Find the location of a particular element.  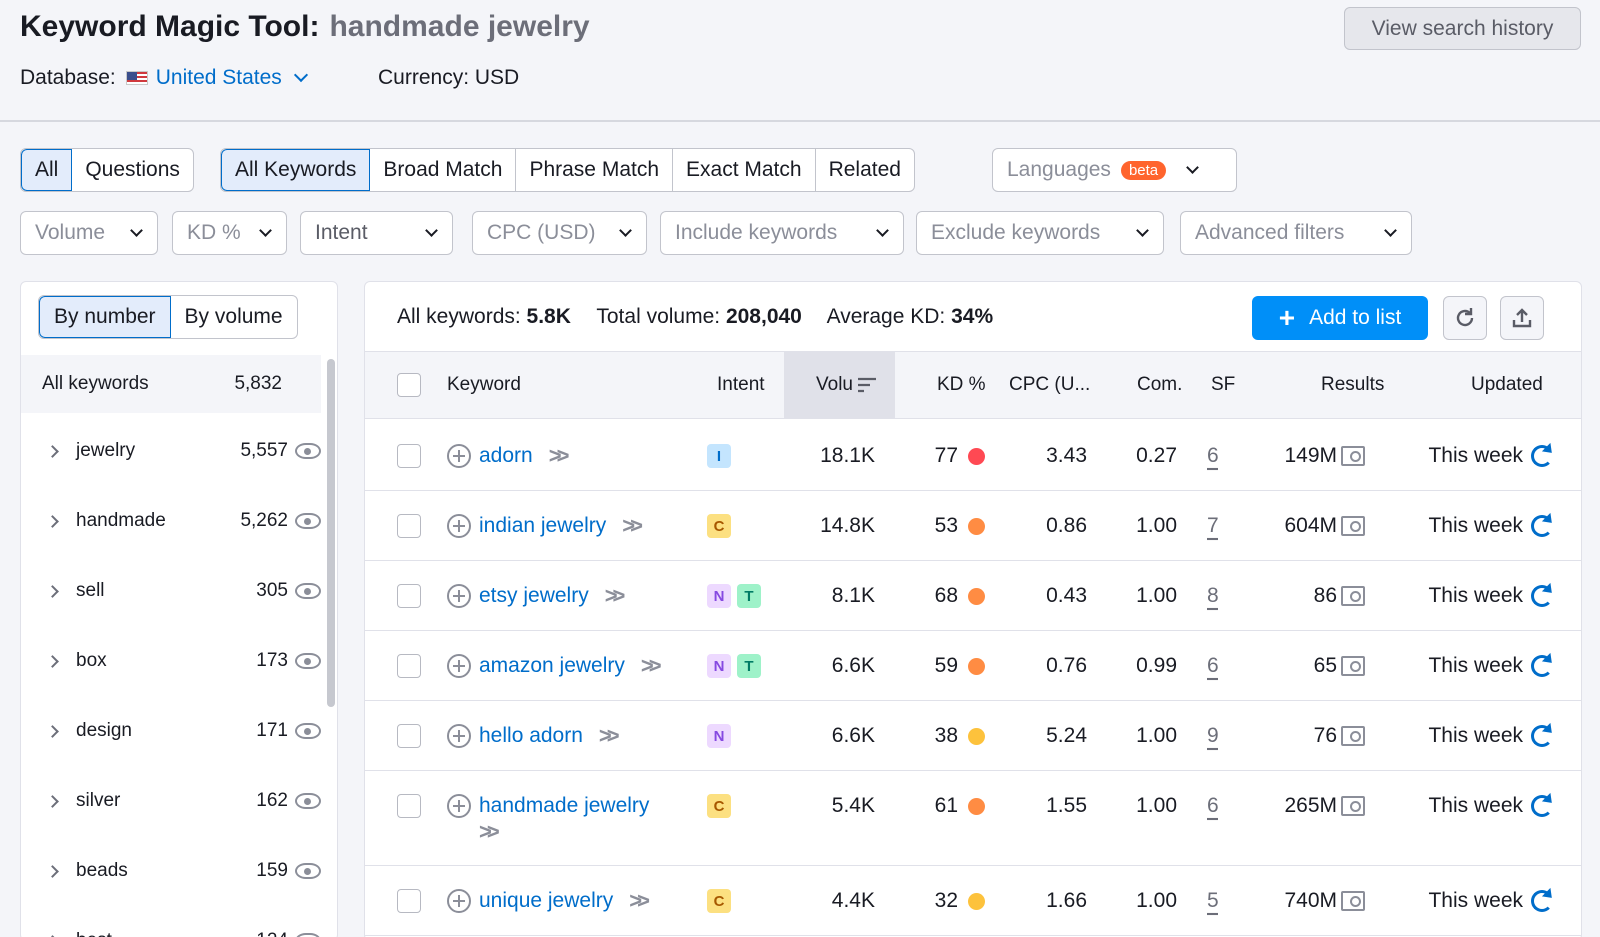

column-results: Results is located at coordinates (1353, 384).